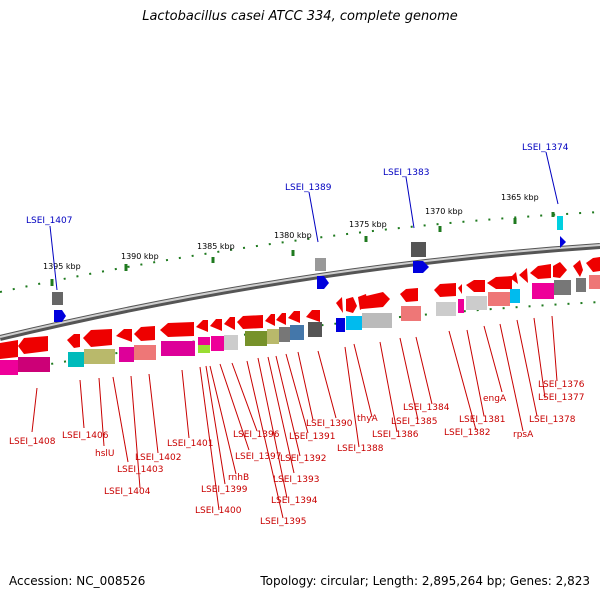  Describe the element at coordinates (303, 459) in the screenshot. I see `gene-label: LSEI_1392` at that location.